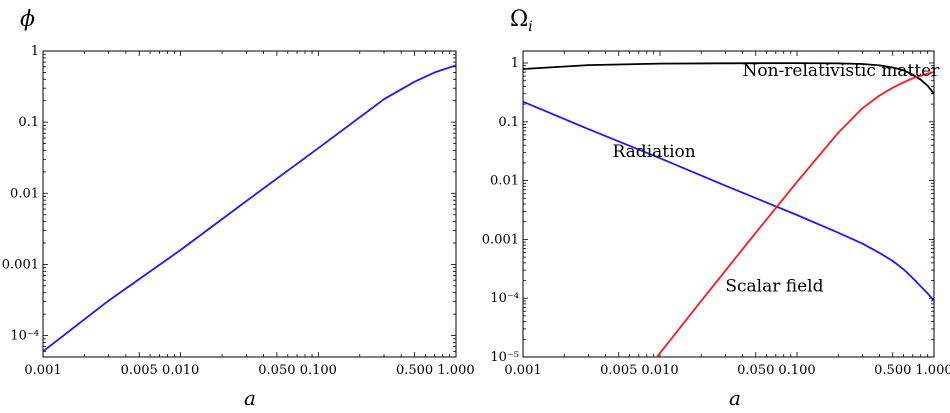 The height and width of the screenshot is (413, 950). What do you see at coordinates (27, 19) in the screenshot?
I see `y-axis-title: ϕ` at bounding box center [27, 19].